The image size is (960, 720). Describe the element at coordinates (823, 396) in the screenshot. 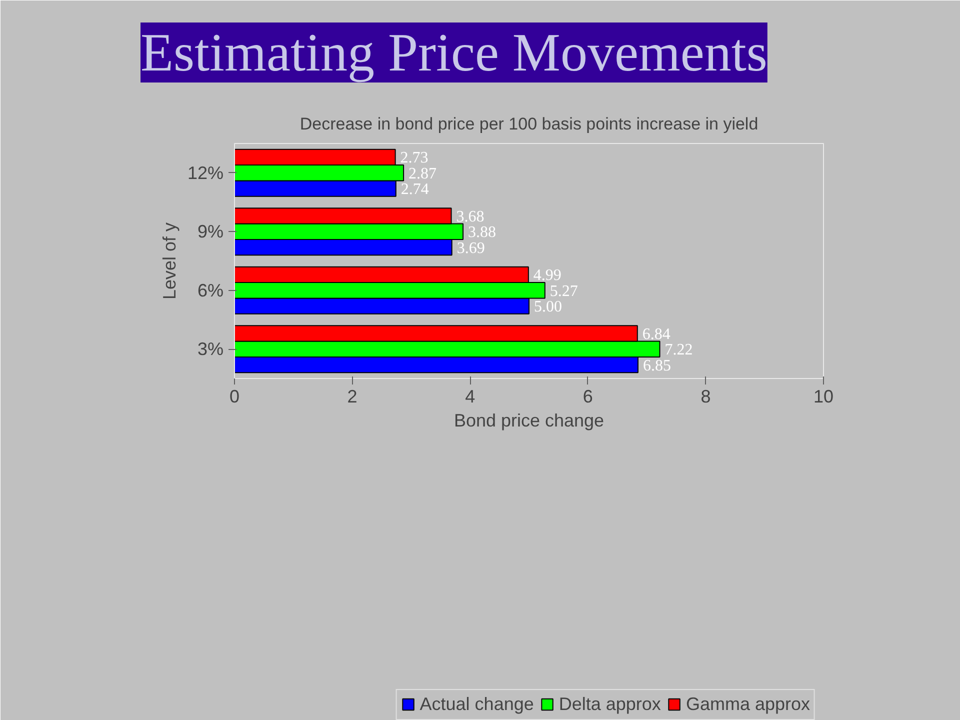

I see `x-tick-label: 10` at that location.